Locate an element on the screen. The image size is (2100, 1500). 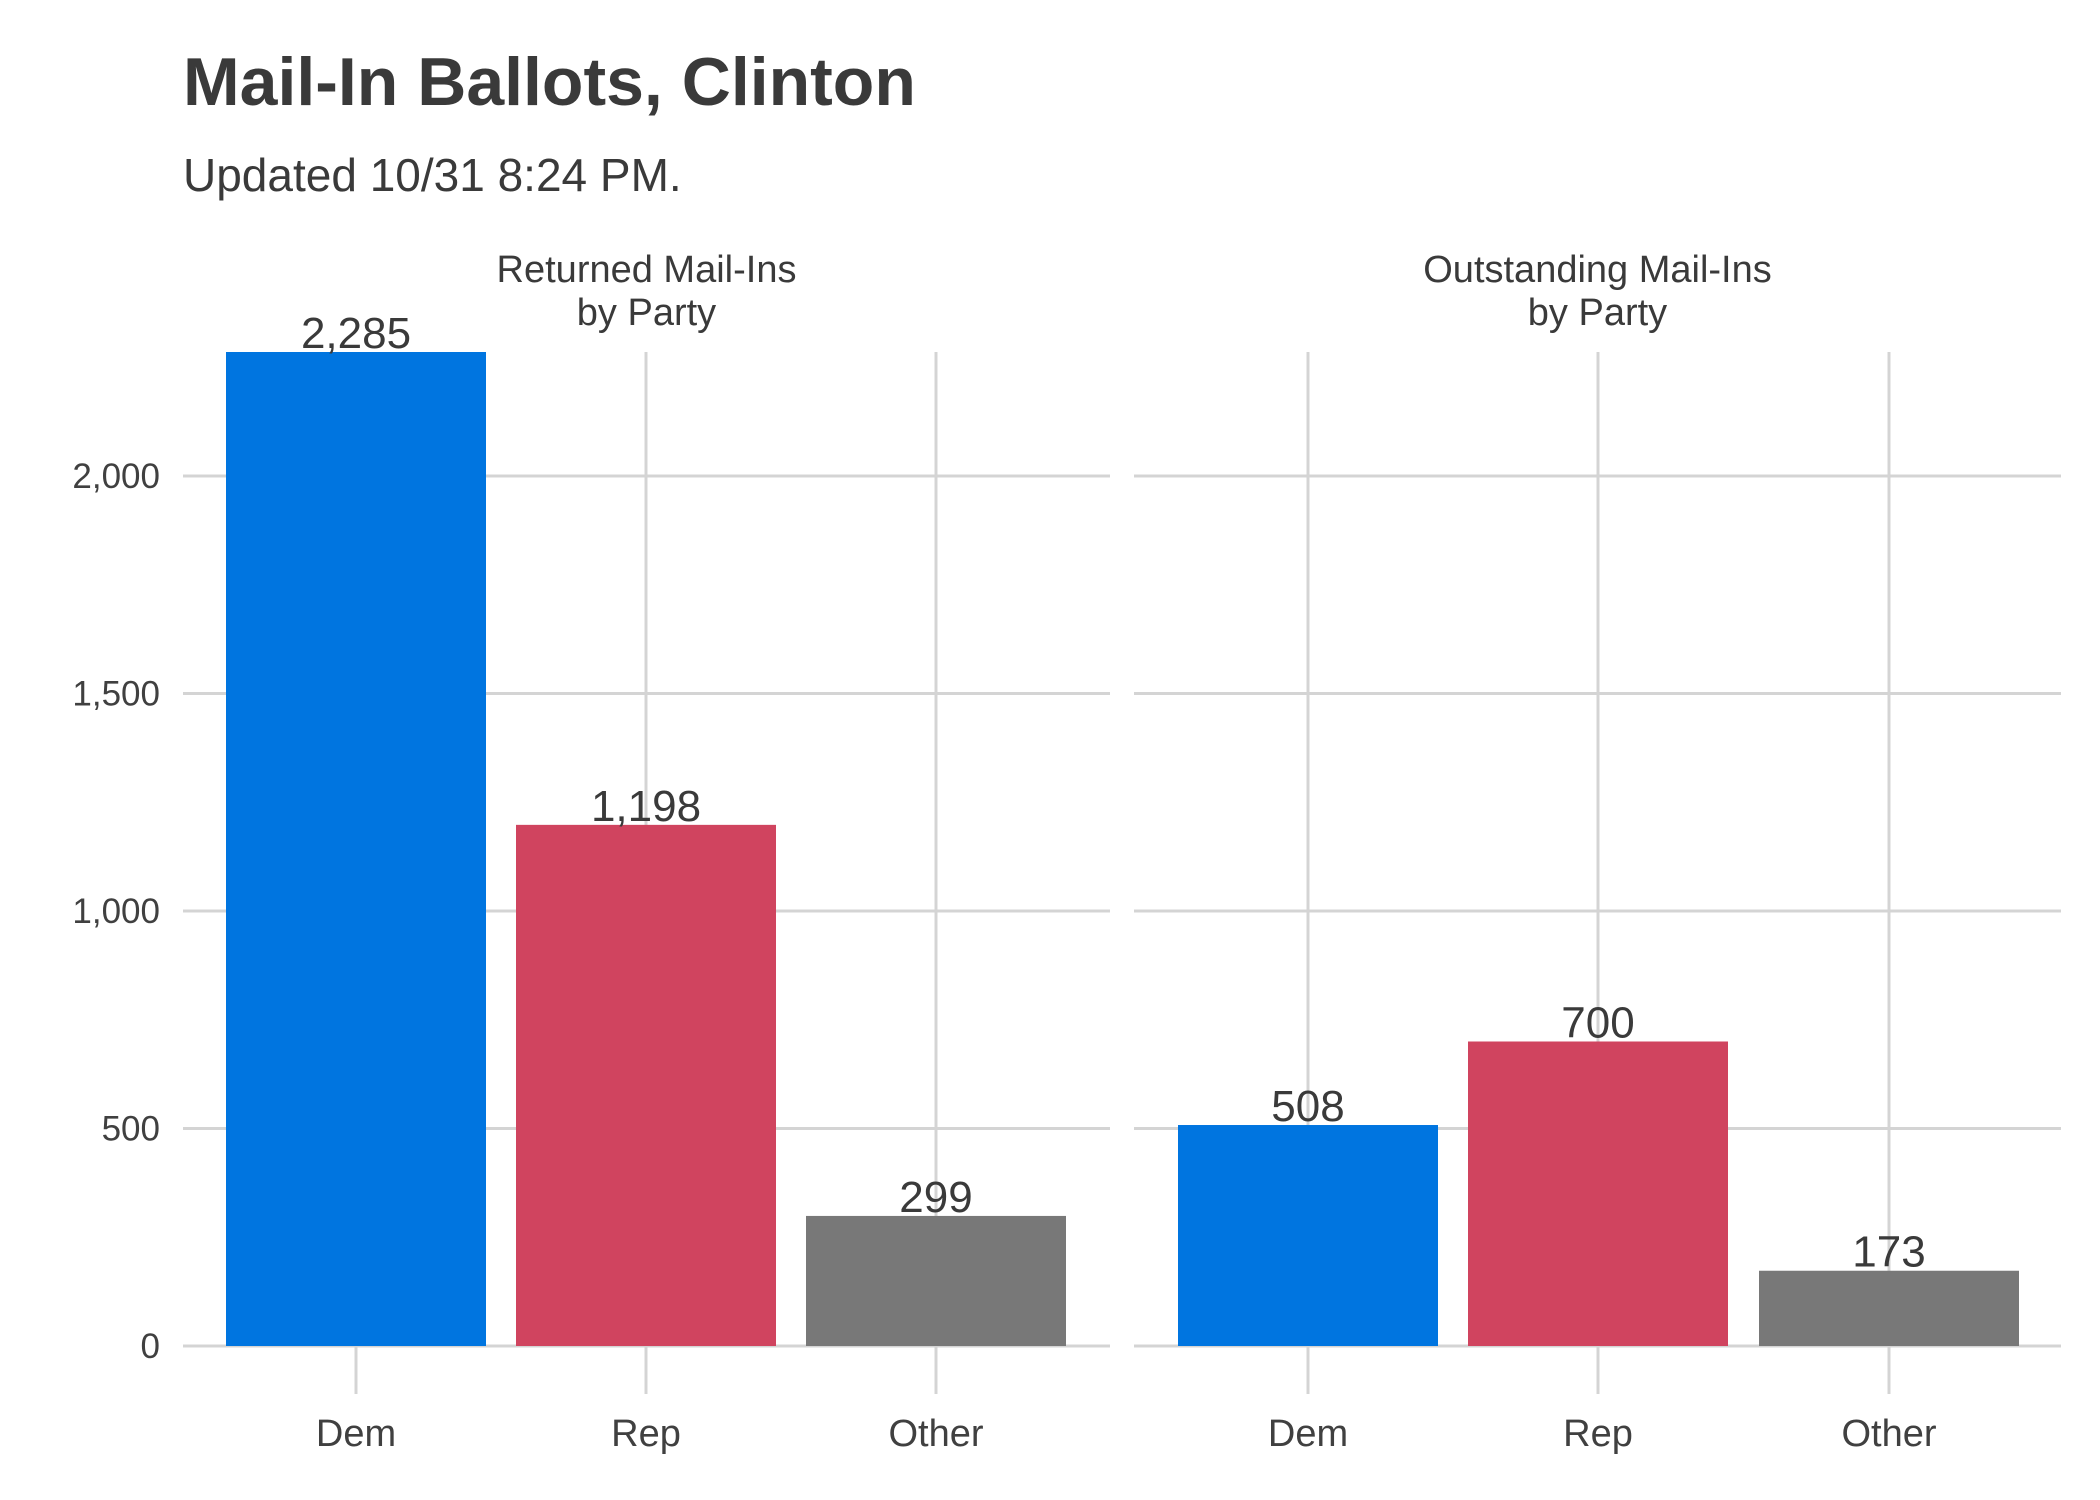
y-tick-label: 0 is located at coordinates (150, 1346).